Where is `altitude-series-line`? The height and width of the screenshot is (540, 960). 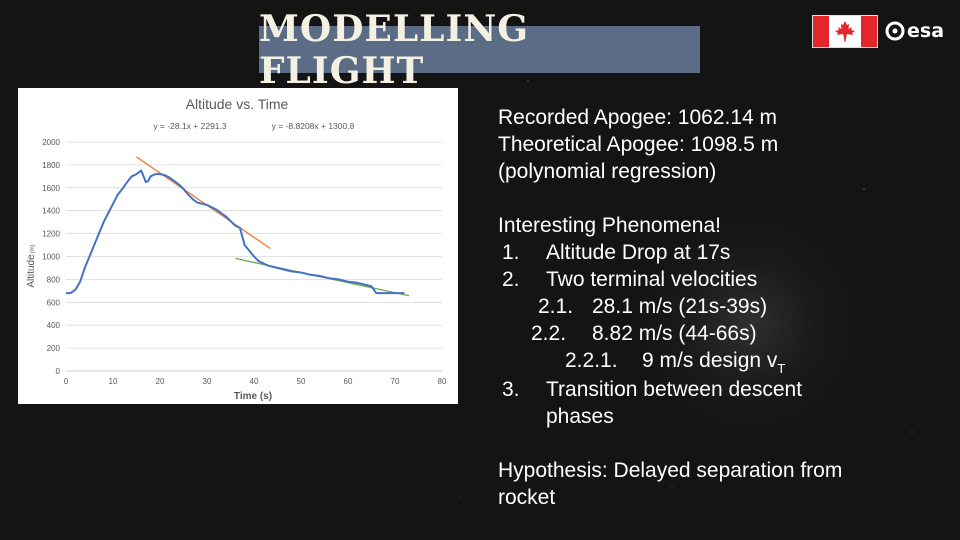 altitude-series-line is located at coordinates (235, 232).